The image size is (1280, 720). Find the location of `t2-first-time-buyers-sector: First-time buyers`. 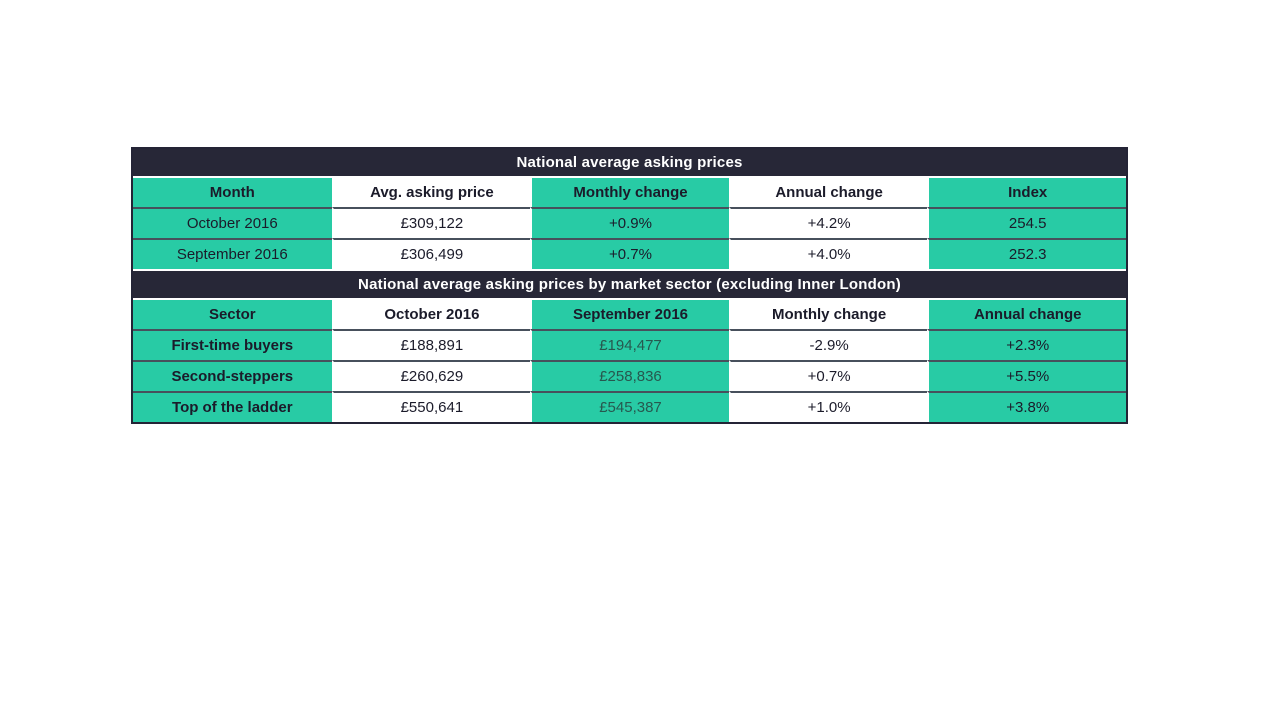

t2-first-time-buyers-sector: First-time buyers is located at coordinates (232, 344).